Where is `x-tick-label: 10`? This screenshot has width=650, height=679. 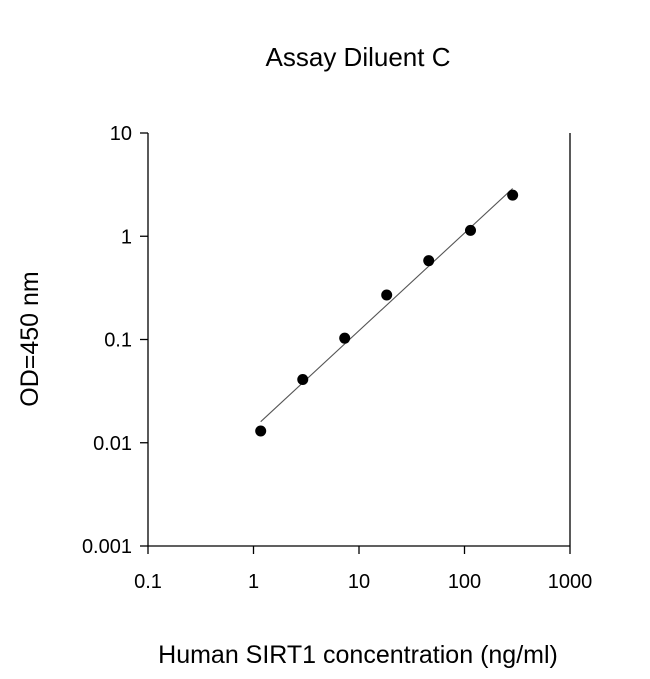
x-tick-label: 10 is located at coordinates (359, 582).